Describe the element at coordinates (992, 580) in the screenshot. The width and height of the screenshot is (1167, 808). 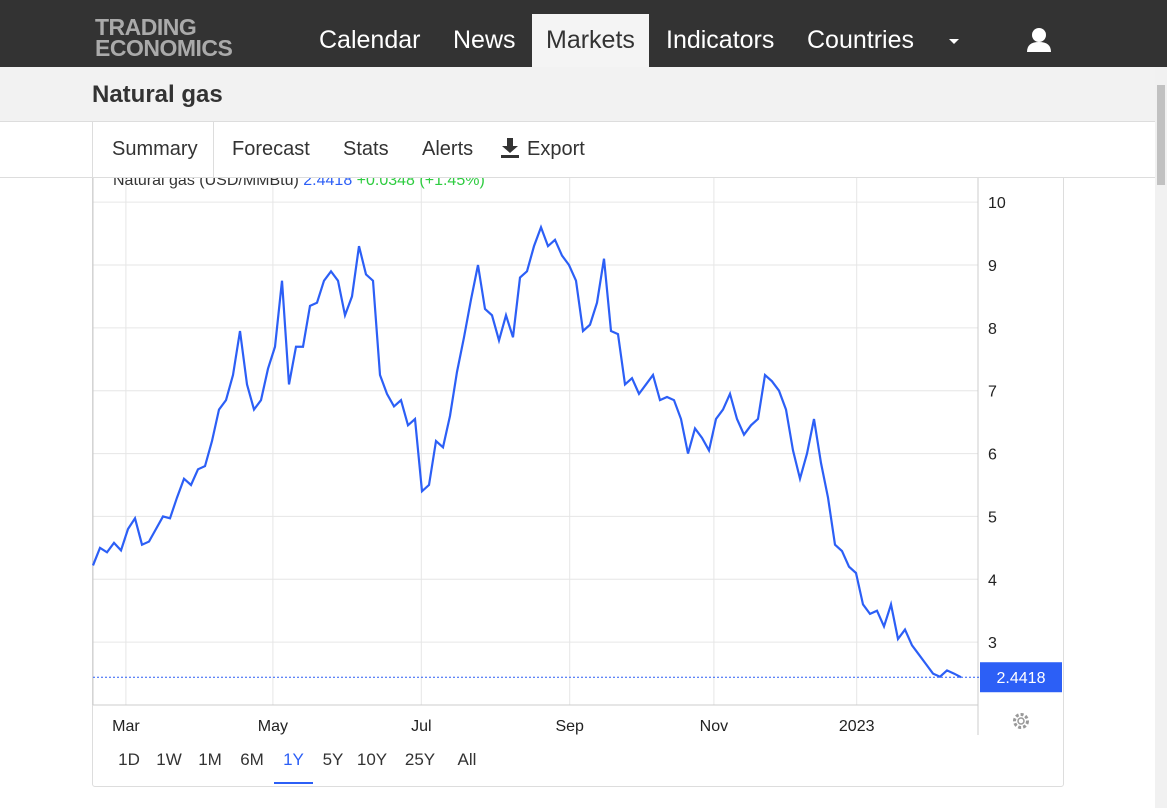
I see `y-tick-label: 4` at that location.